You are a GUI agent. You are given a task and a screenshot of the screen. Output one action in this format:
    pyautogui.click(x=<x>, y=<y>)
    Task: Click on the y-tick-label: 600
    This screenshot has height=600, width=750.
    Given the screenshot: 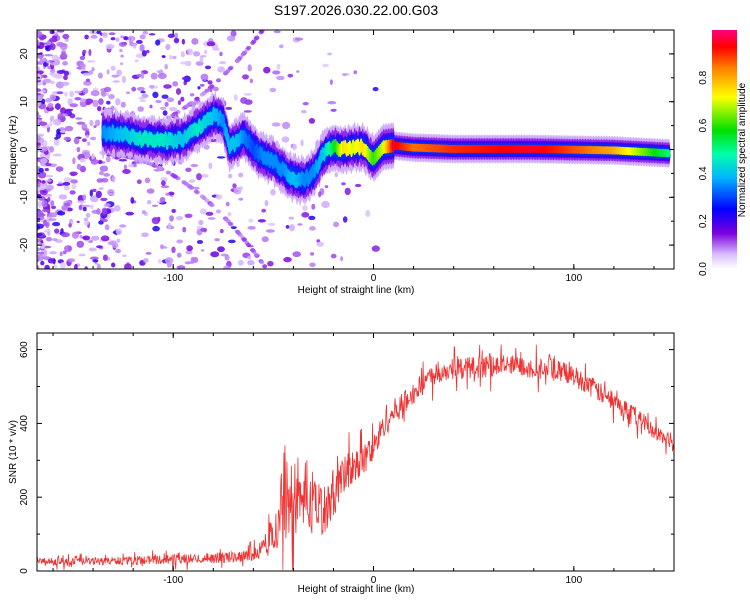 What is the action you would take?
    pyautogui.click(x=24, y=349)
    